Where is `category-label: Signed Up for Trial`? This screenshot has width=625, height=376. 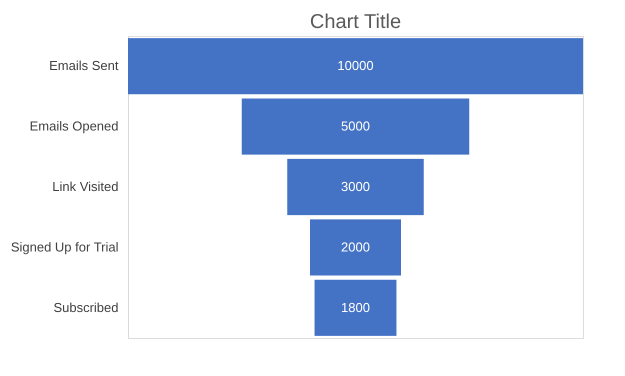 category-label: Signed Up for Trial is located at coordinates (64, 246).